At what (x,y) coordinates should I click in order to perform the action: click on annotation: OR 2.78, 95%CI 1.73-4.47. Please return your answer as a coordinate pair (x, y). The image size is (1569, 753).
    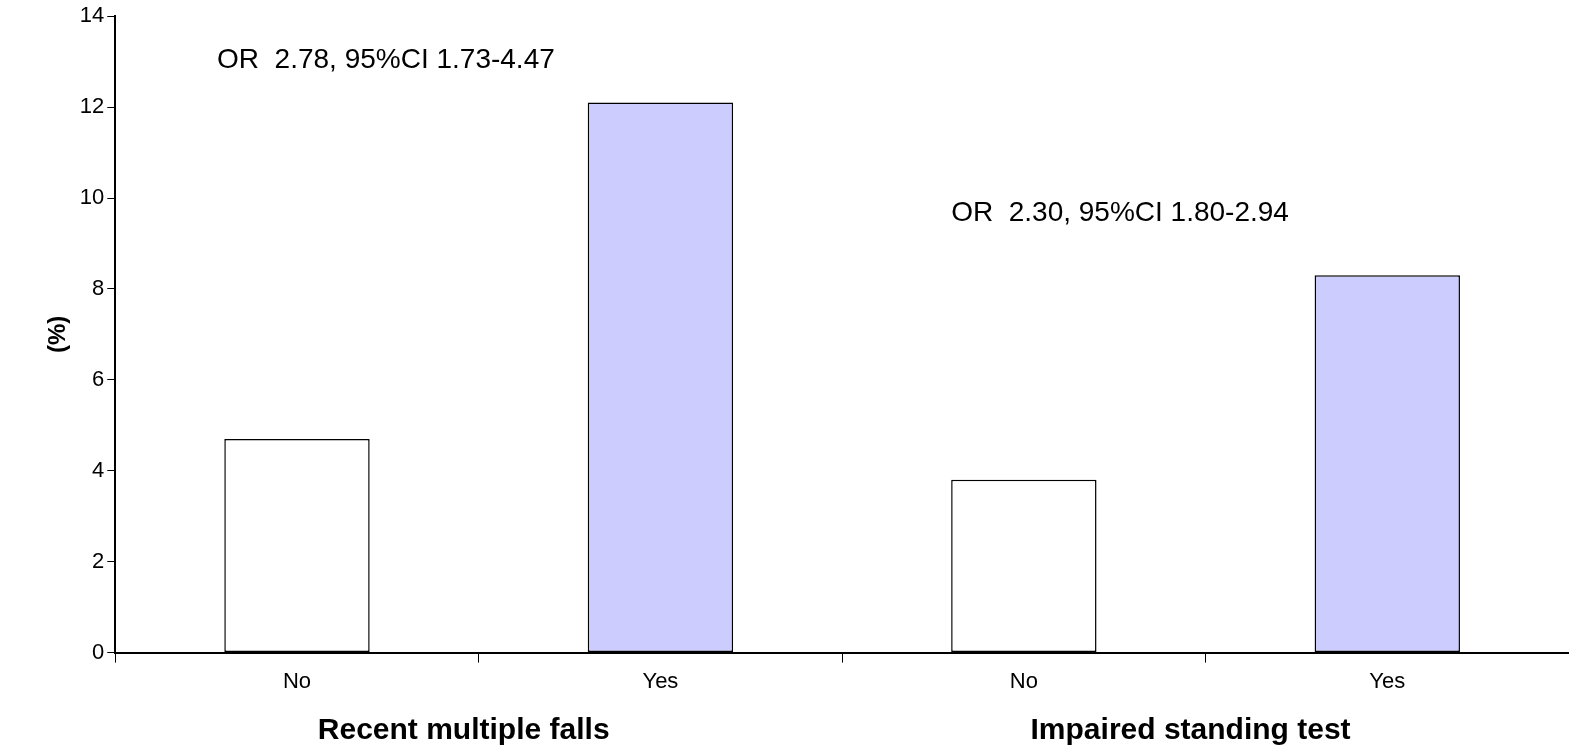
    Looking at the image, I should click on (386, 59).